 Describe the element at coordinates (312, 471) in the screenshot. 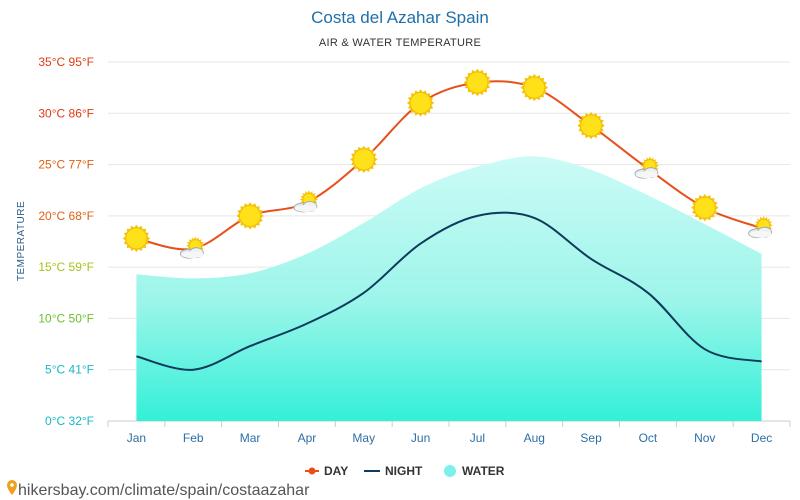

I see `legend-day-dot` at that location.